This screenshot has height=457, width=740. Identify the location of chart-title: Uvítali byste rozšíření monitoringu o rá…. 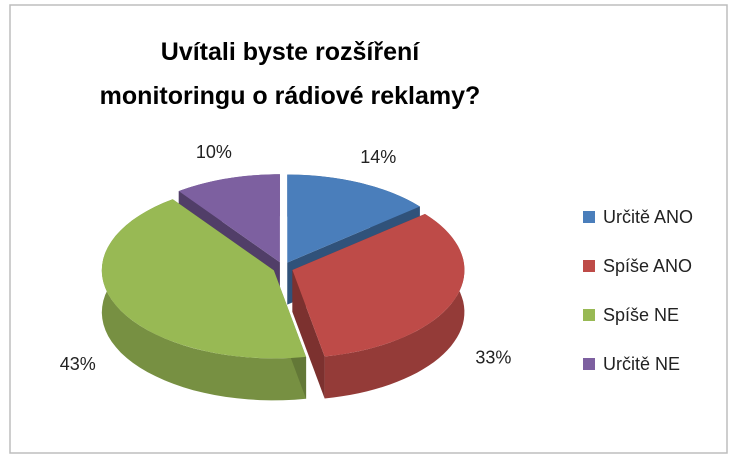
(290, 74).